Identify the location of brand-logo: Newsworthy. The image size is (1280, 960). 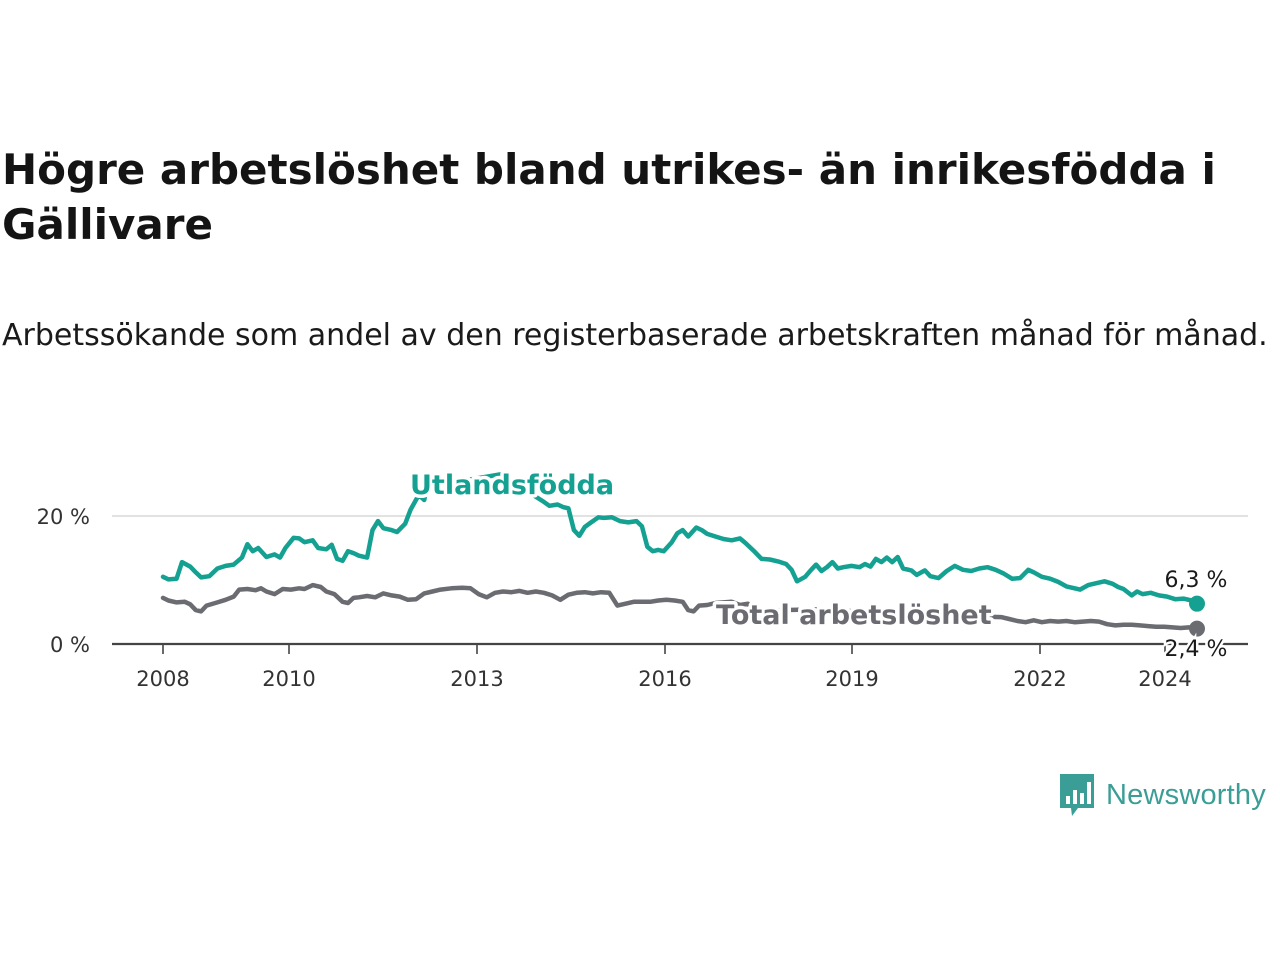
(1162, 795).